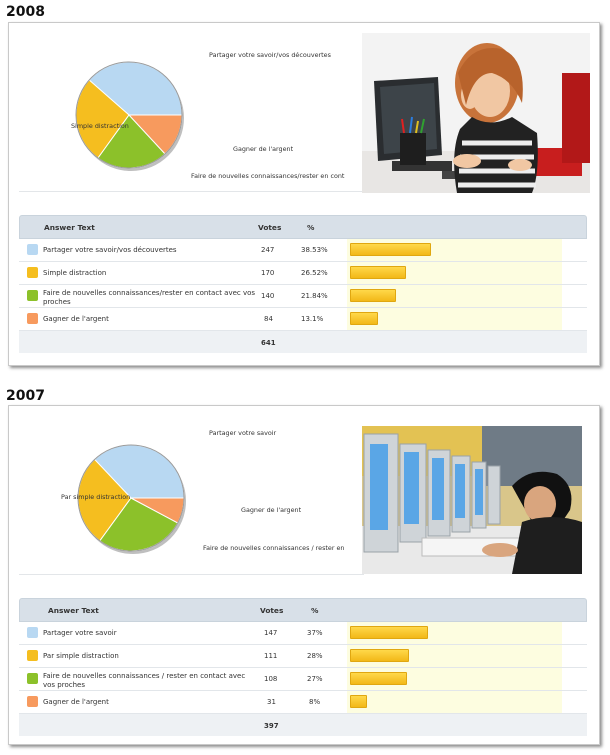 Image resolution: width=610 pixels, height=755 pixels. I want to click on vote-count: 111, so click(271, 656).